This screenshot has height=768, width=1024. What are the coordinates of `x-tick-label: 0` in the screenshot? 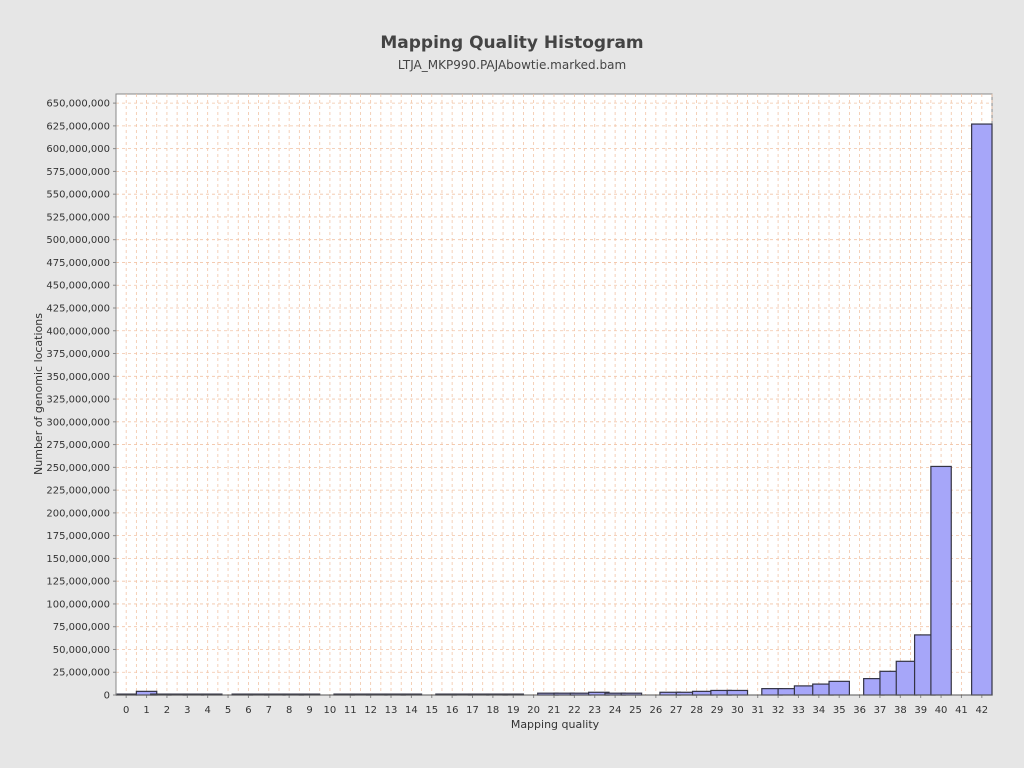 It's located at (126, 710).